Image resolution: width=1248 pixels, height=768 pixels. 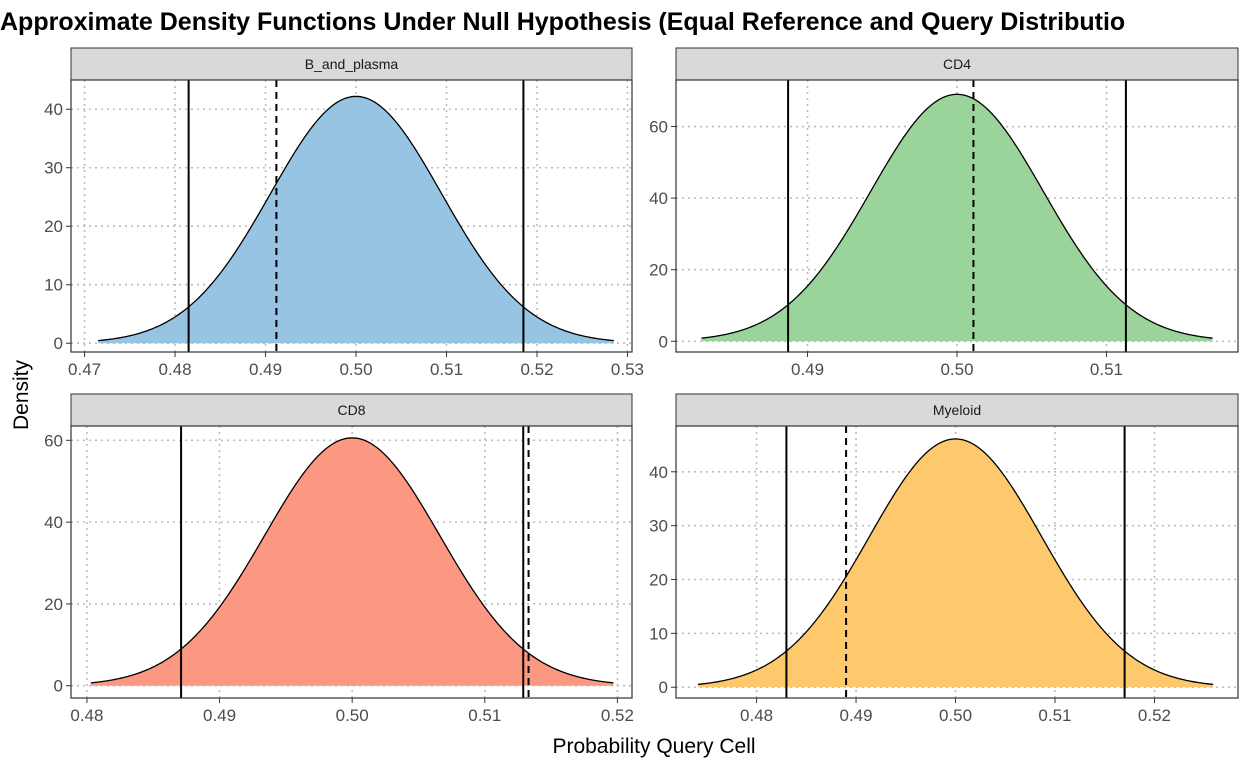 I want to click on facet-label: CD8, so click(x=351, y=410).